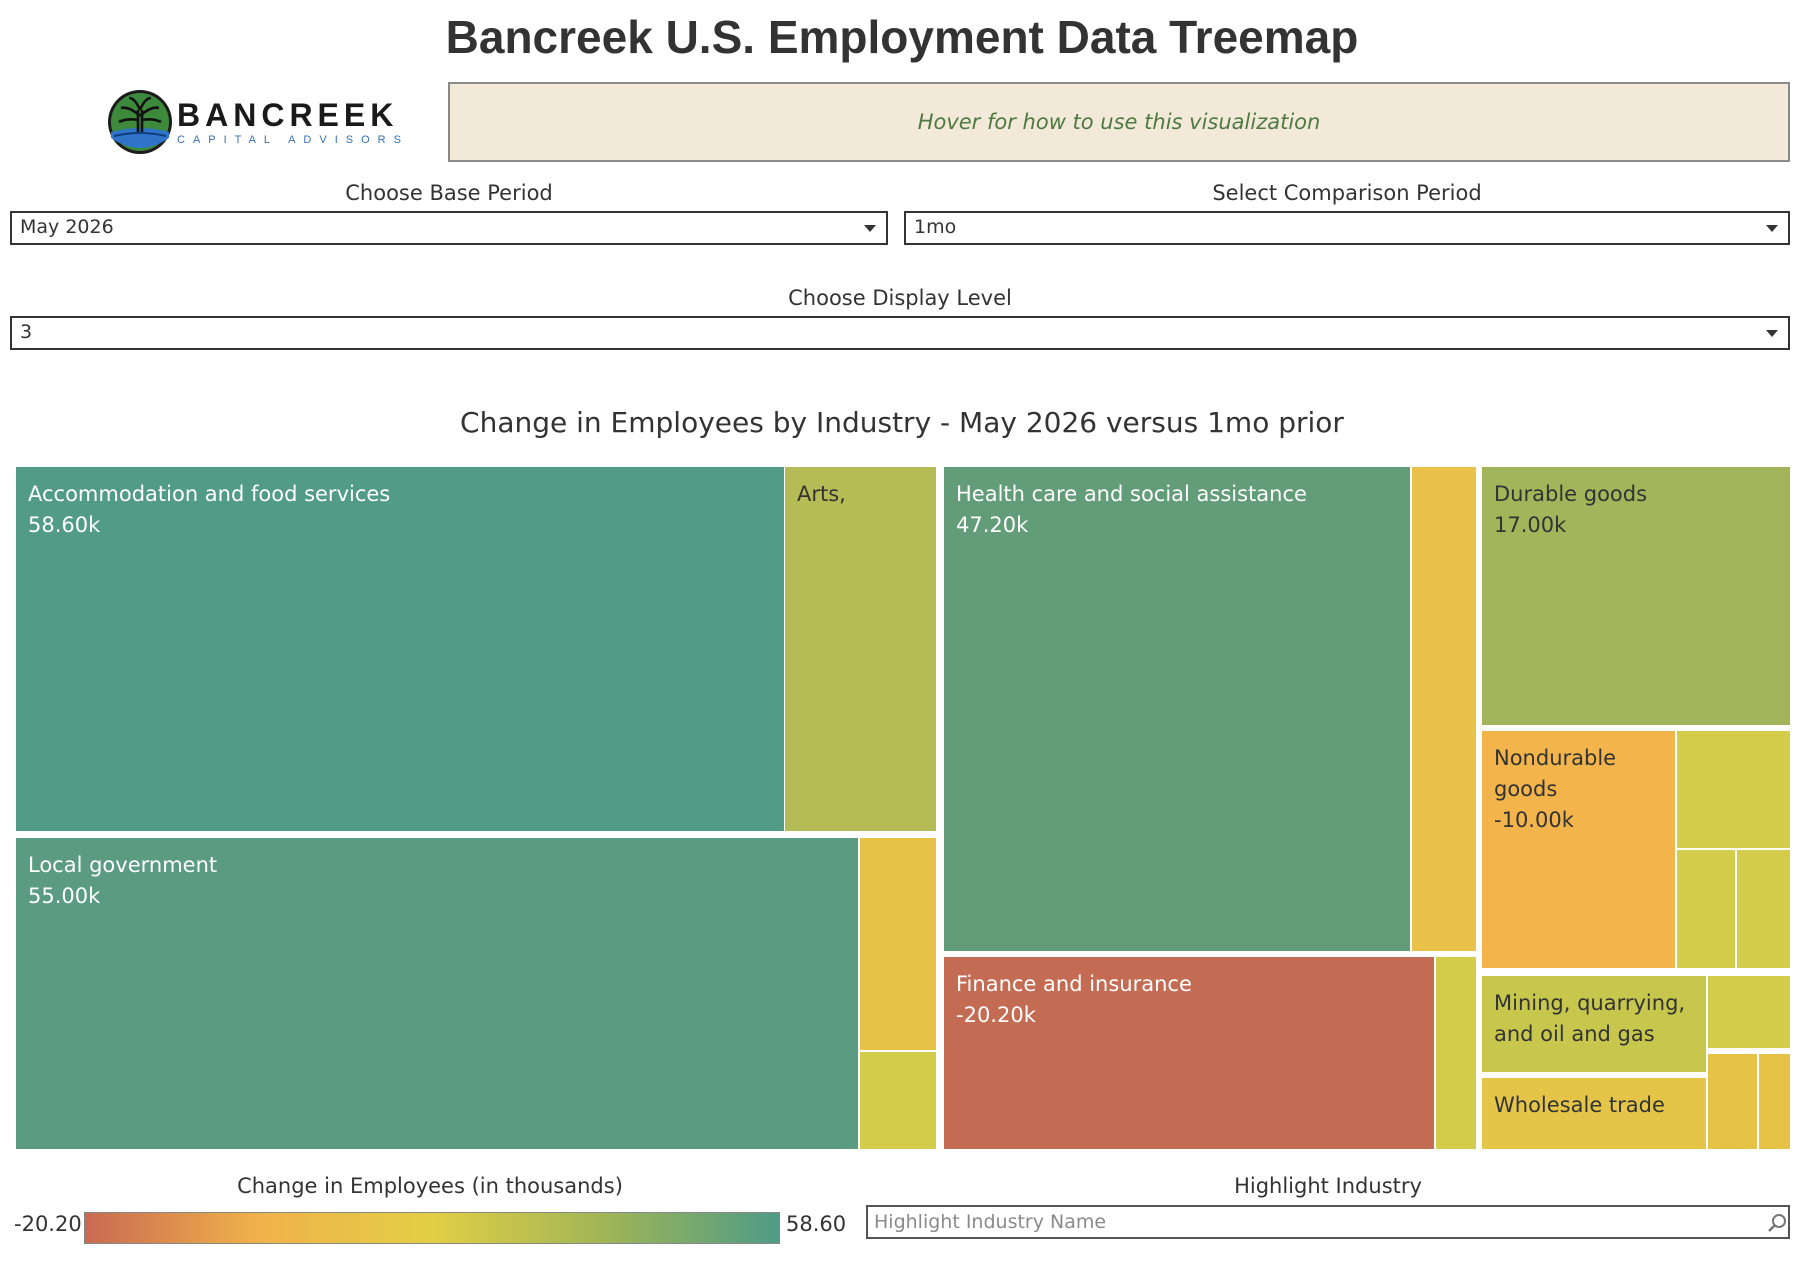  I want to click on legend-max-label: 58.60, so click(816, 1224).